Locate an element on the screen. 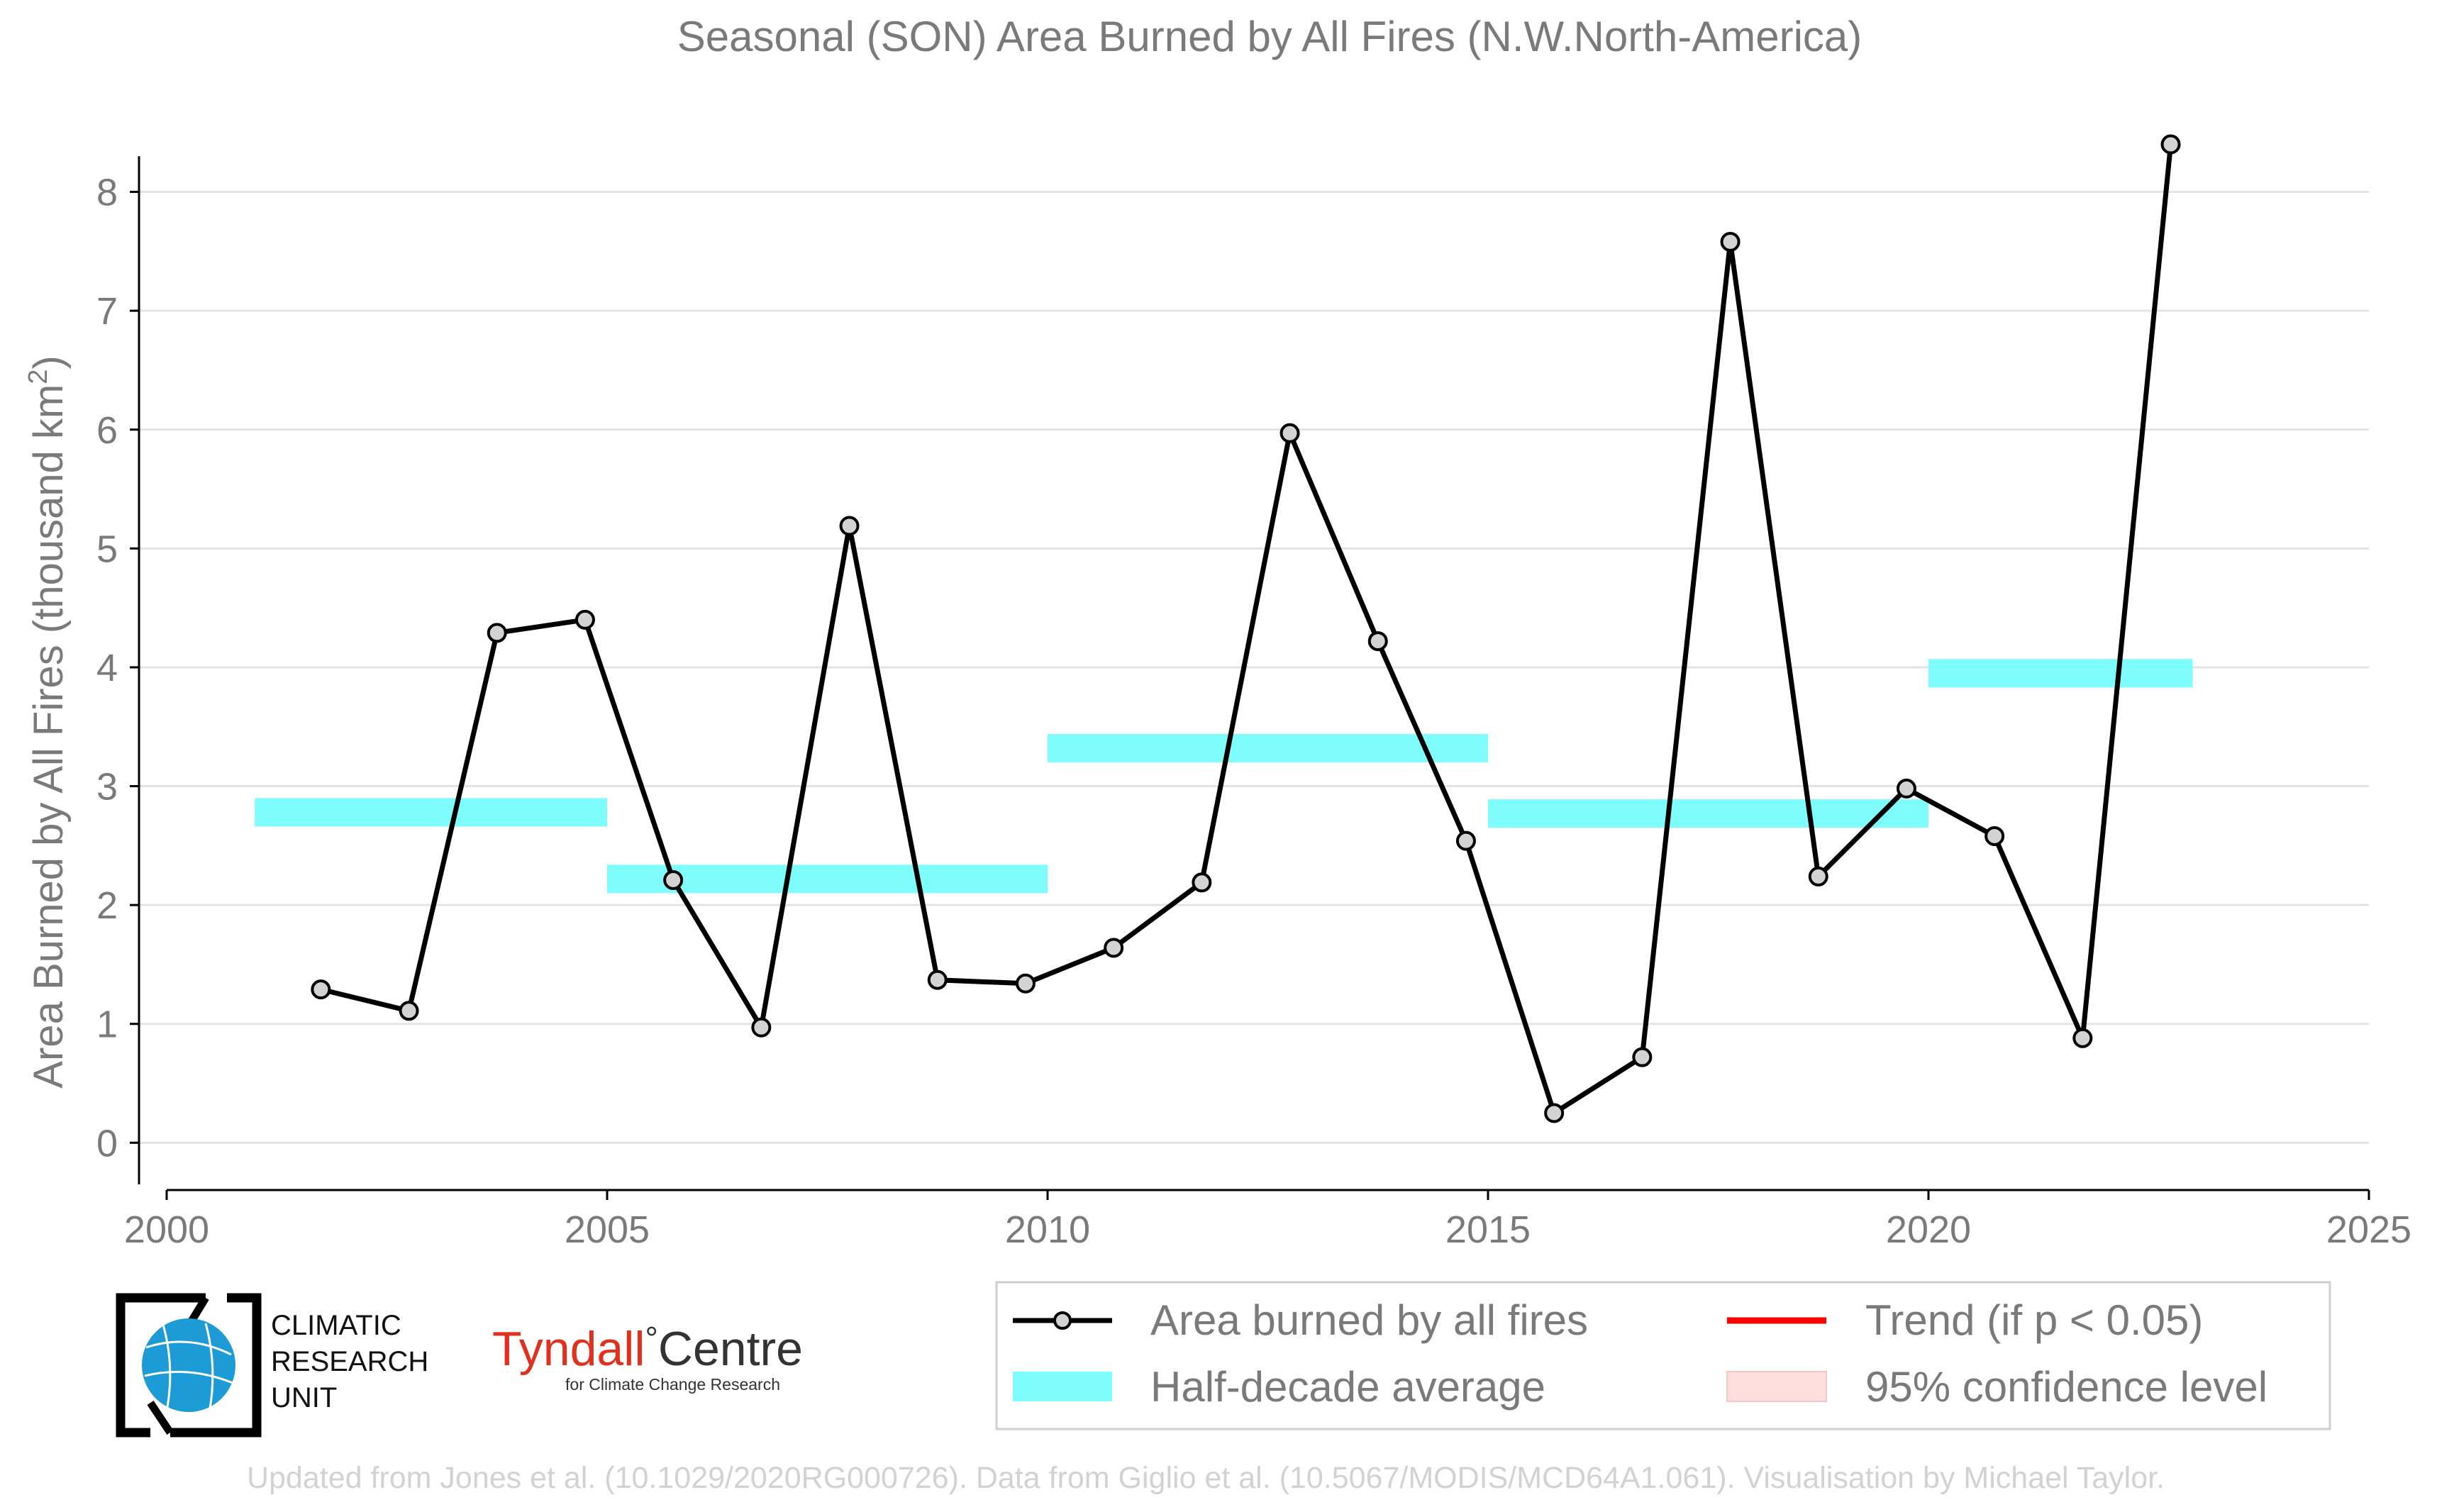 This screenshot has height=1512, width=2437. tyndall-wordmark: Tyndall°Centre is located at coordinates (647, 1348).